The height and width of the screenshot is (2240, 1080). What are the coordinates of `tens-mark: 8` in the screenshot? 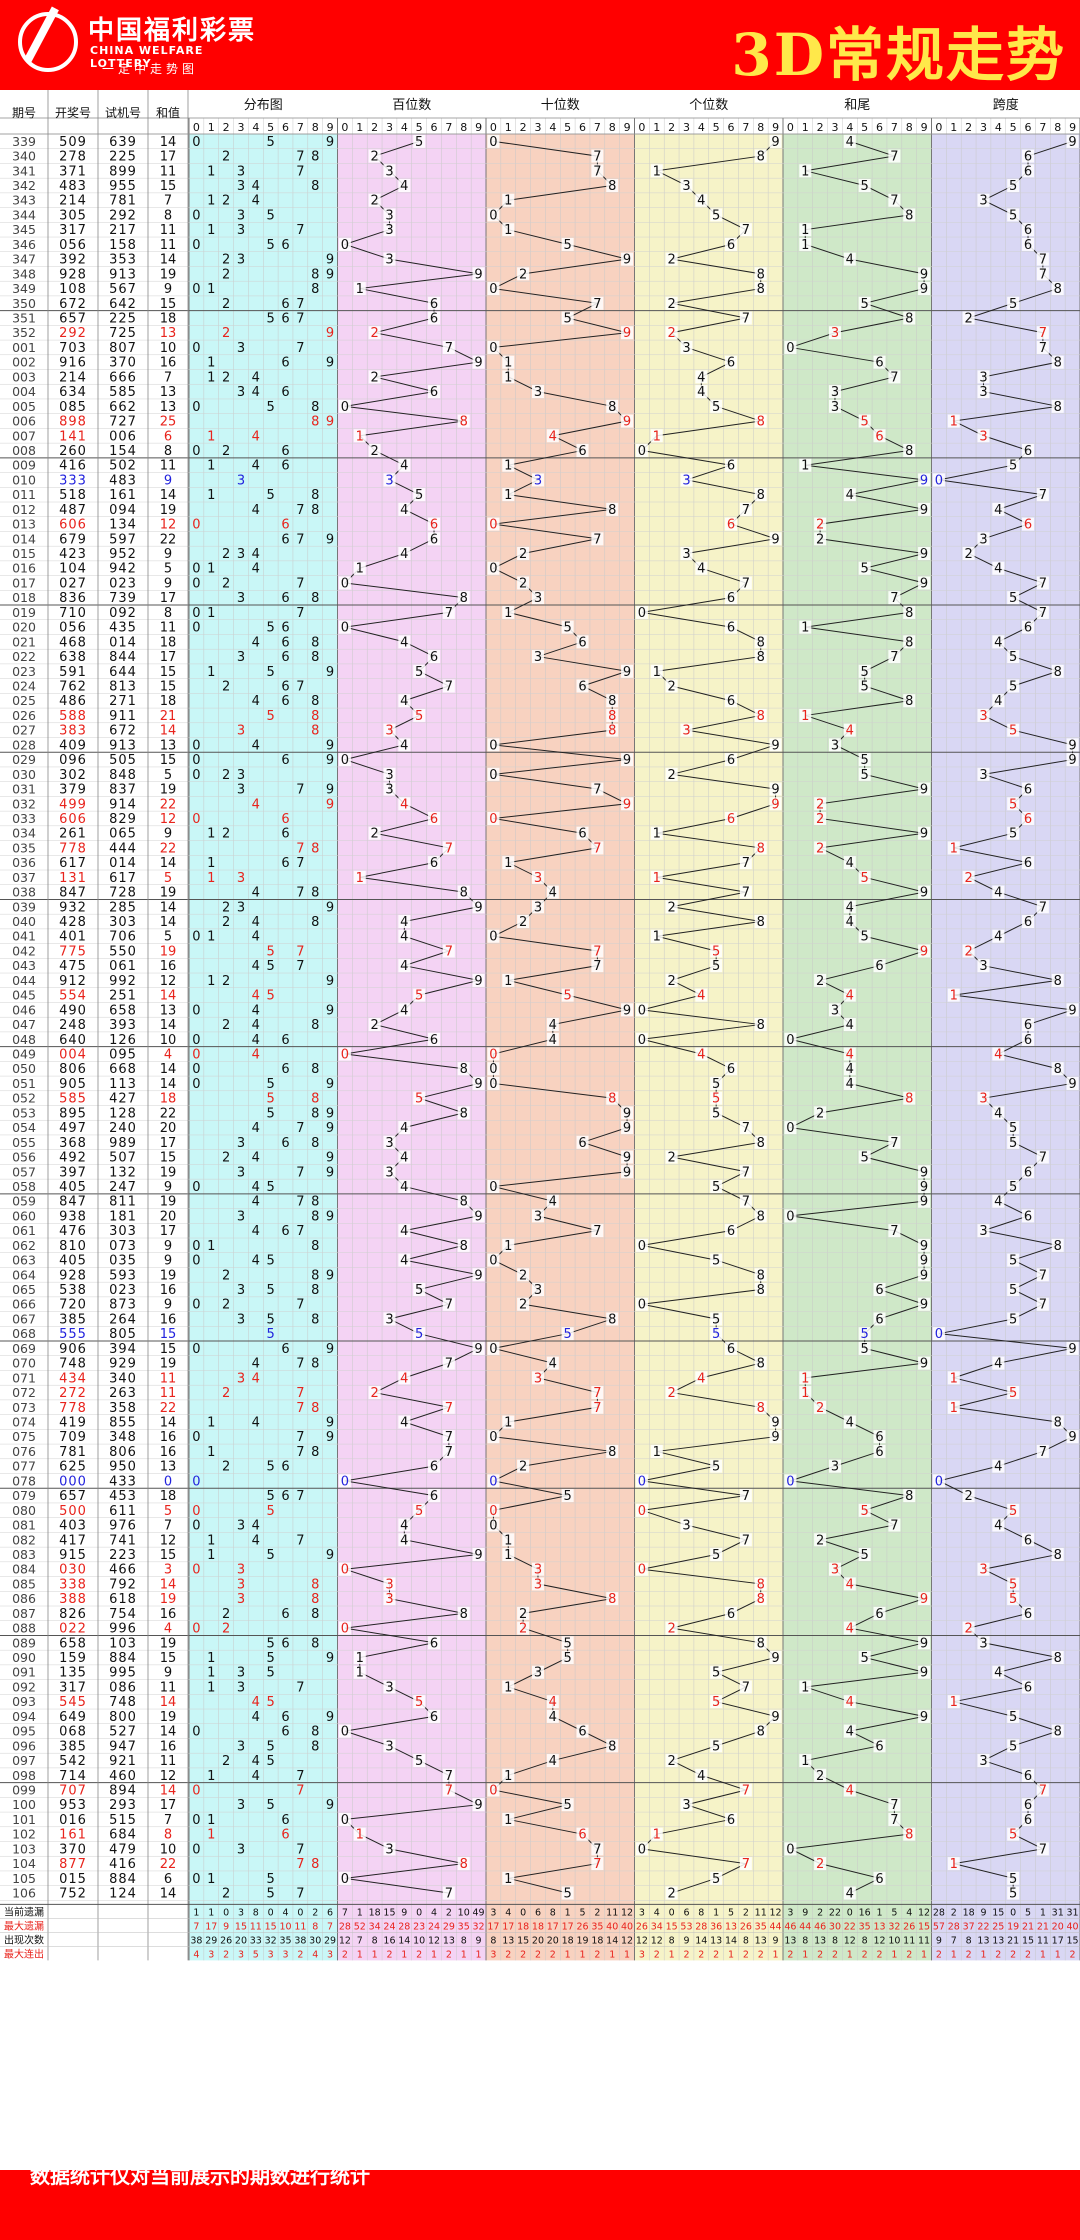 It's located at (612, 731).